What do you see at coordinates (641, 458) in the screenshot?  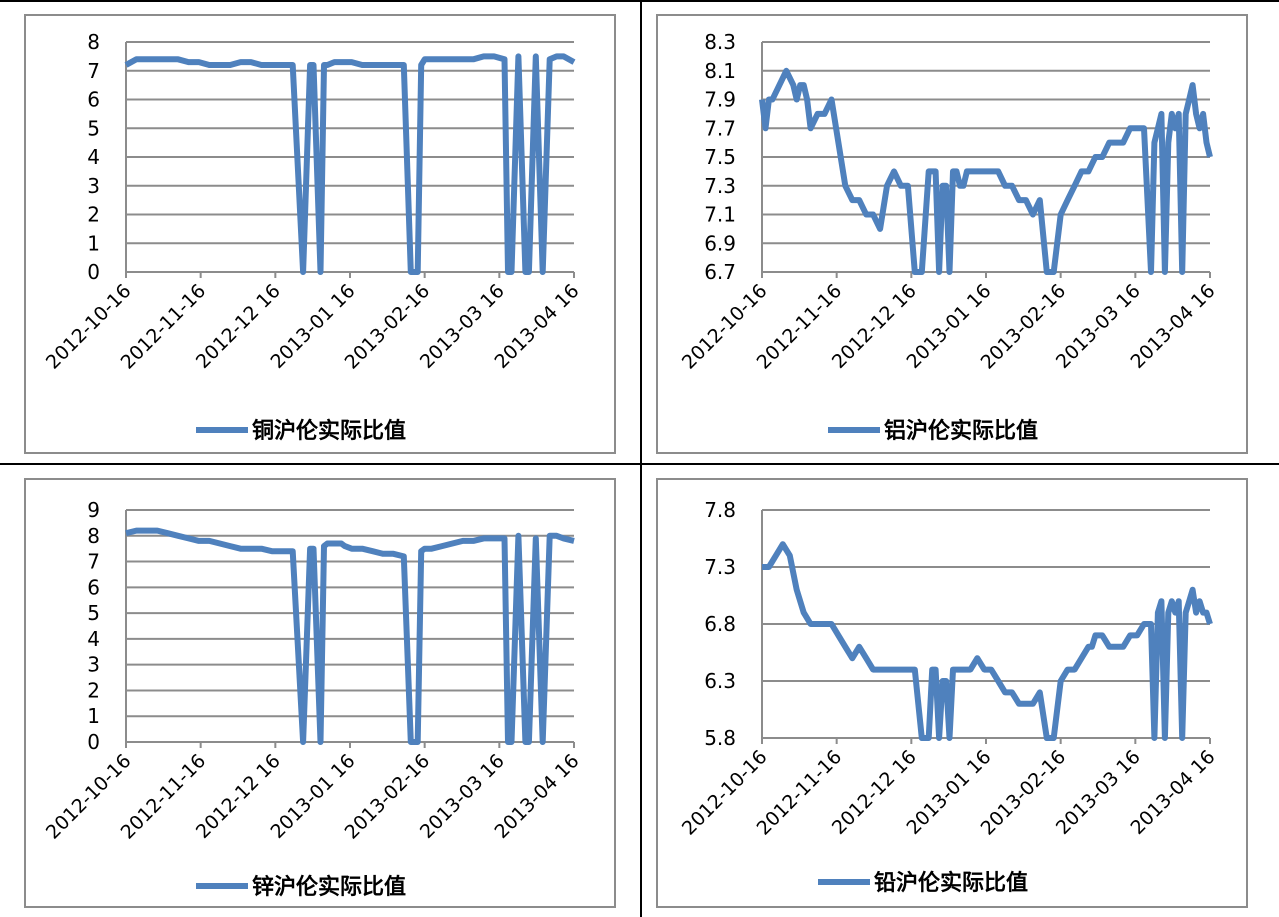 I see `table-vertical-divider` at bounding box center [641, 458].